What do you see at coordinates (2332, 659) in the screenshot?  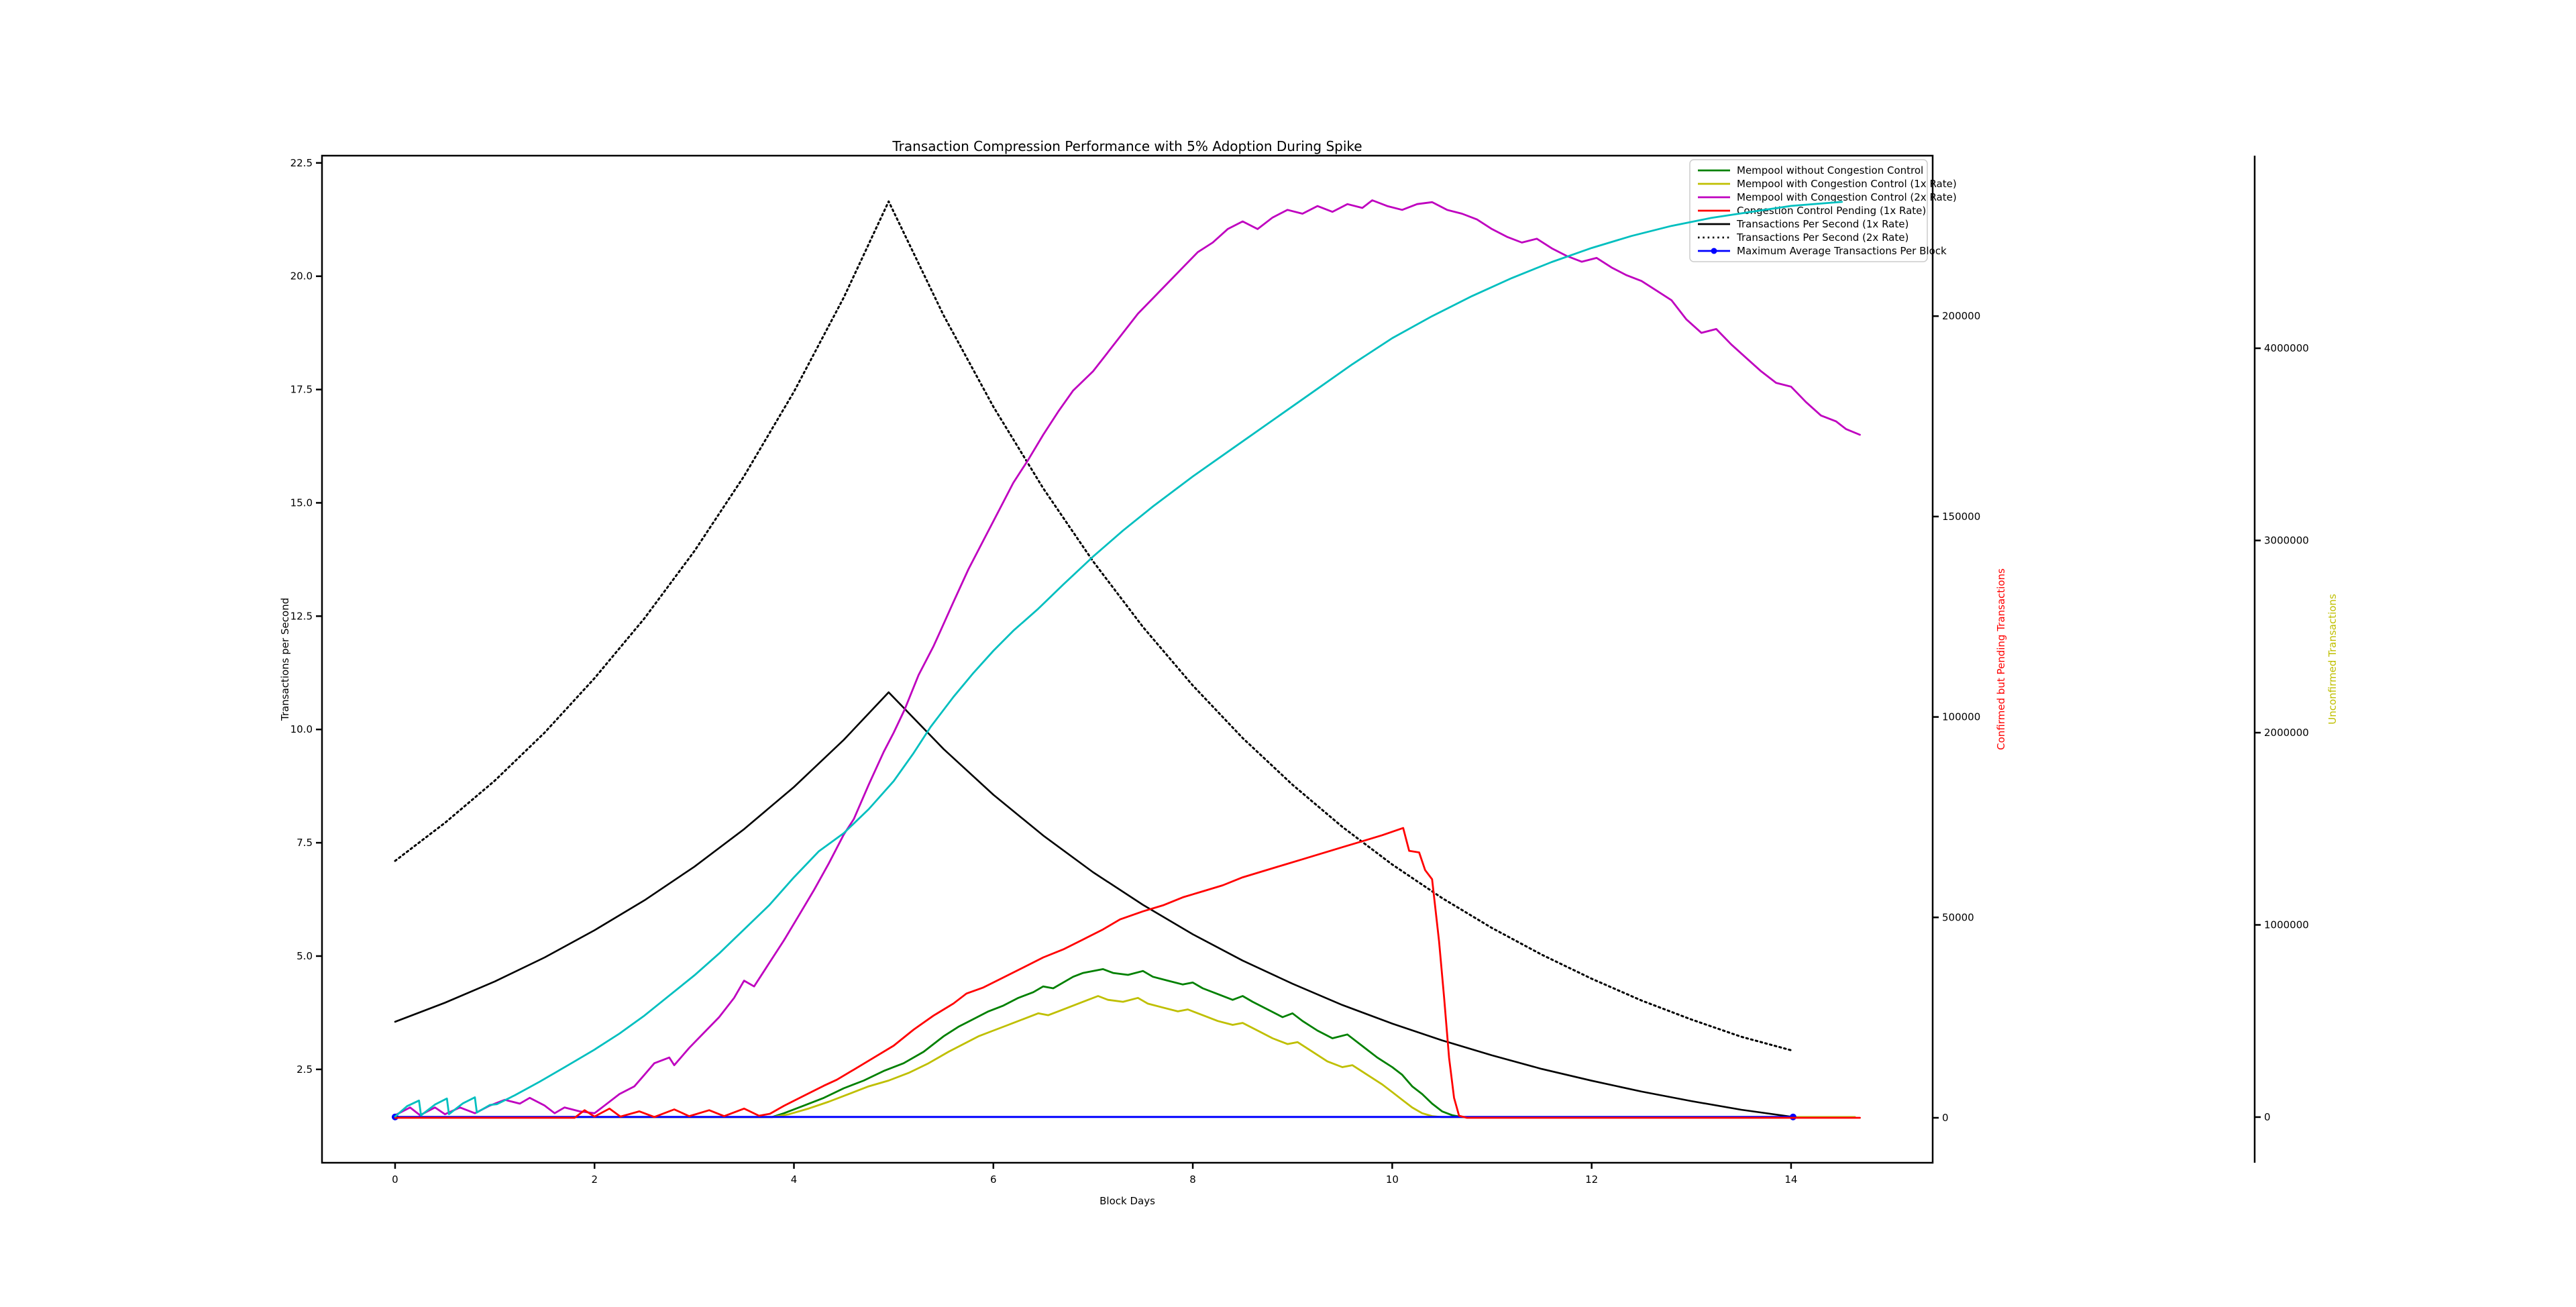 I see `y-unconfirmed-axis-label: Unconfirmed Transactions` at bounding box center [2332, 659].